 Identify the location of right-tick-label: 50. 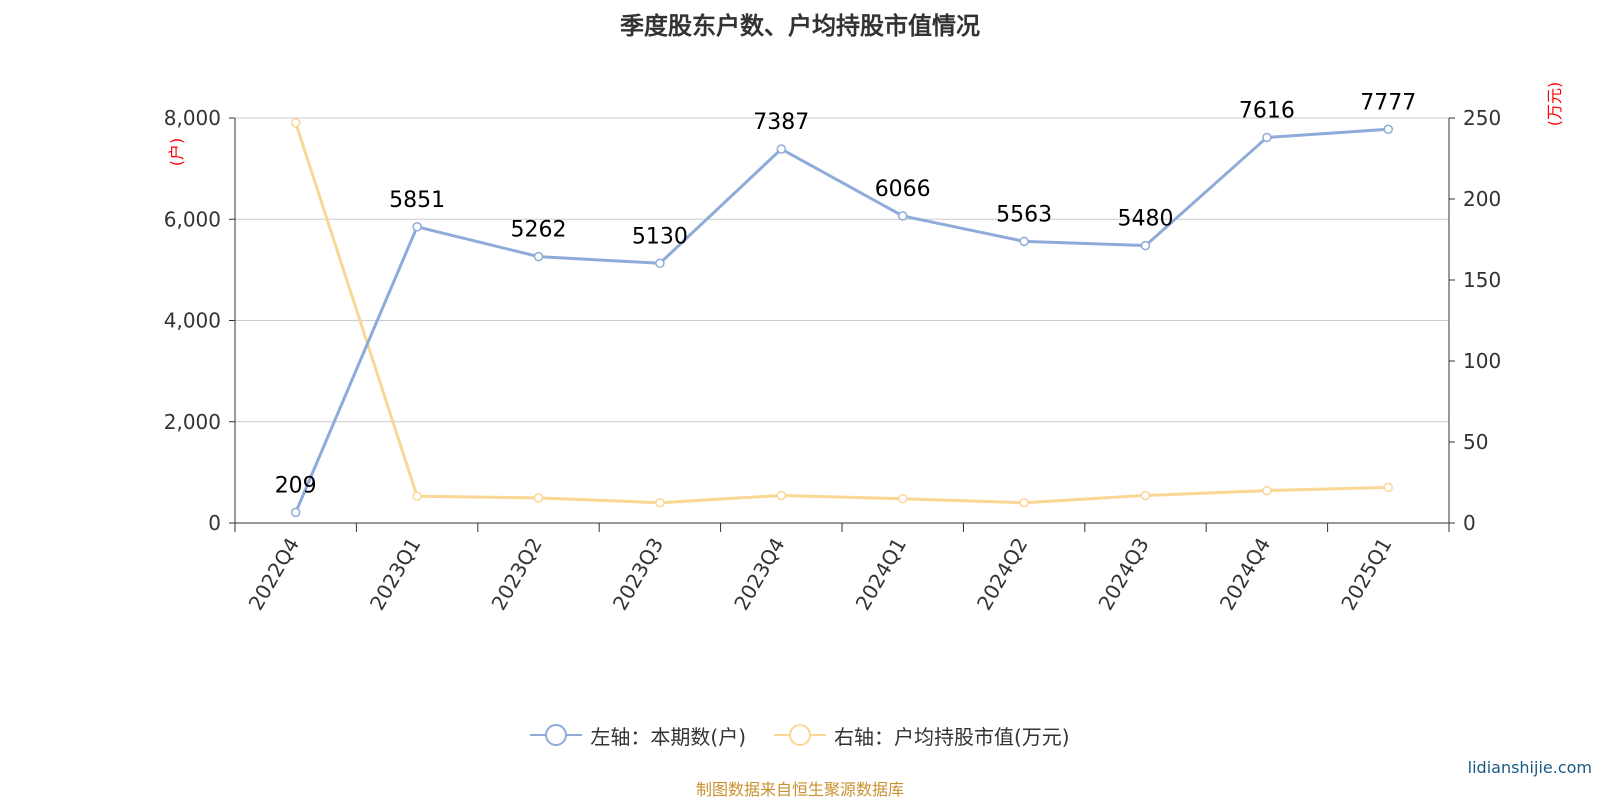
(1475, 442).